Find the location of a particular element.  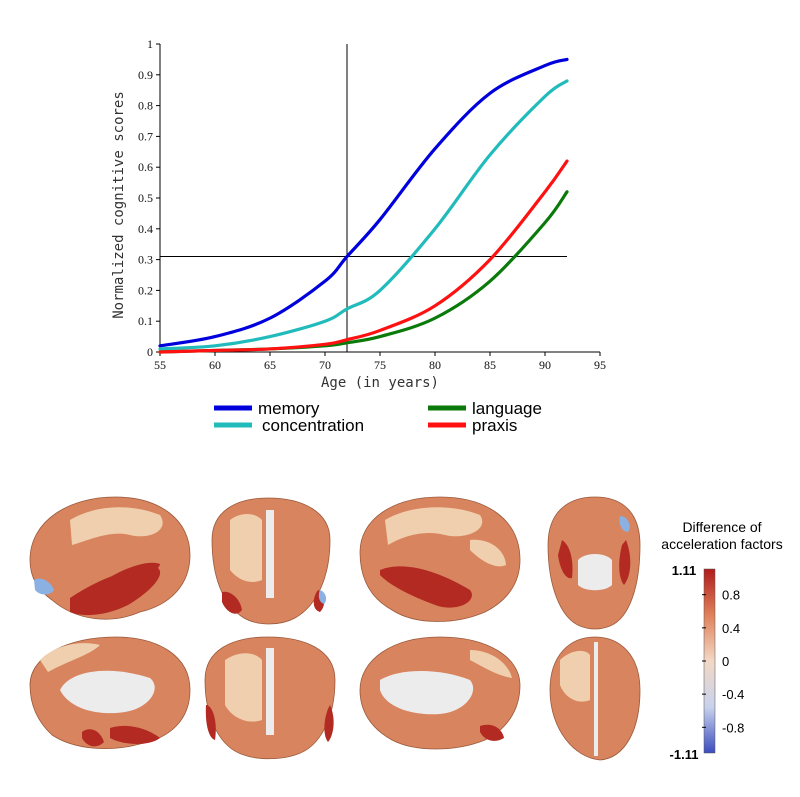

colorbar-title-line1: Difference of is located at coordinates (721, 527).